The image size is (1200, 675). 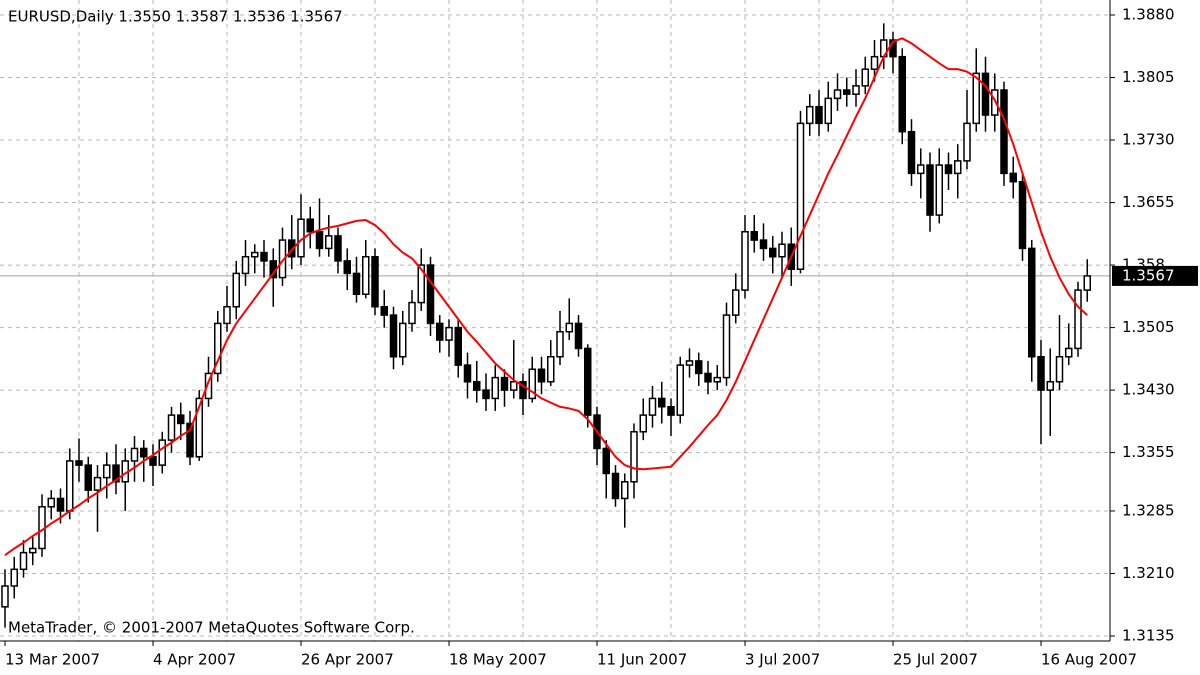 I want to click on current-price-label: 1.3567, so click(x=1148, y=275).